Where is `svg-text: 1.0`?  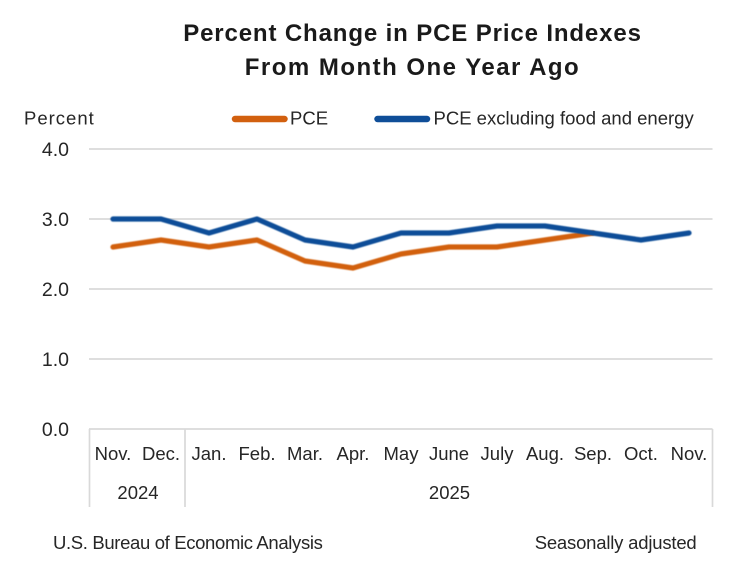
svg-text: 1.0 is located at coordinates (55, 360).